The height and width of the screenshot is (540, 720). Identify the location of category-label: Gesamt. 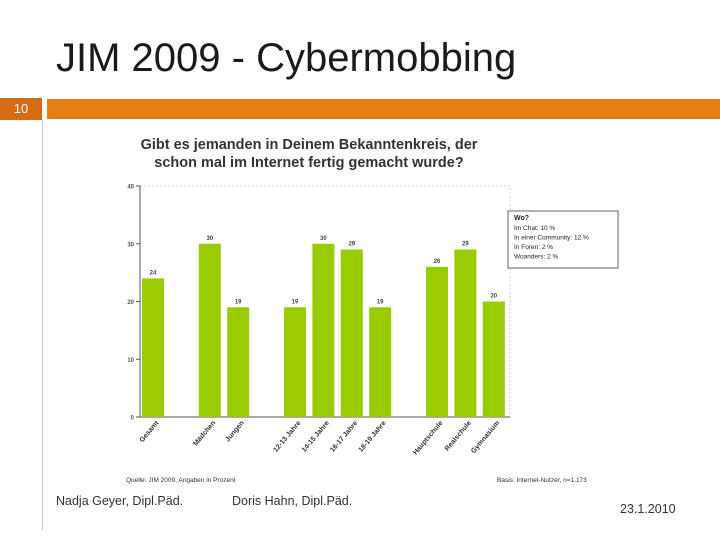
(150, 431).